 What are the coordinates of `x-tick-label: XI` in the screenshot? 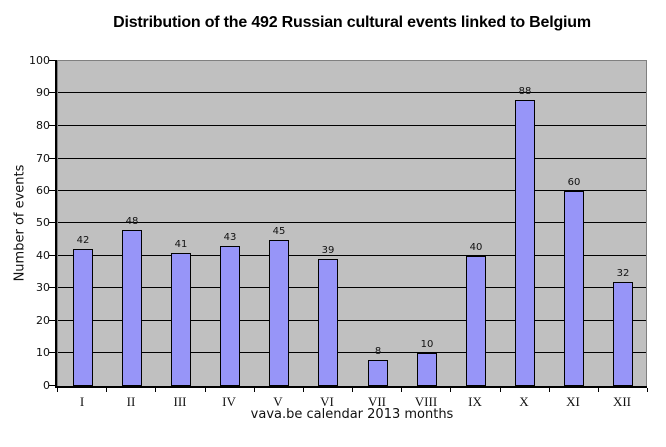 It's located at (573, 401).